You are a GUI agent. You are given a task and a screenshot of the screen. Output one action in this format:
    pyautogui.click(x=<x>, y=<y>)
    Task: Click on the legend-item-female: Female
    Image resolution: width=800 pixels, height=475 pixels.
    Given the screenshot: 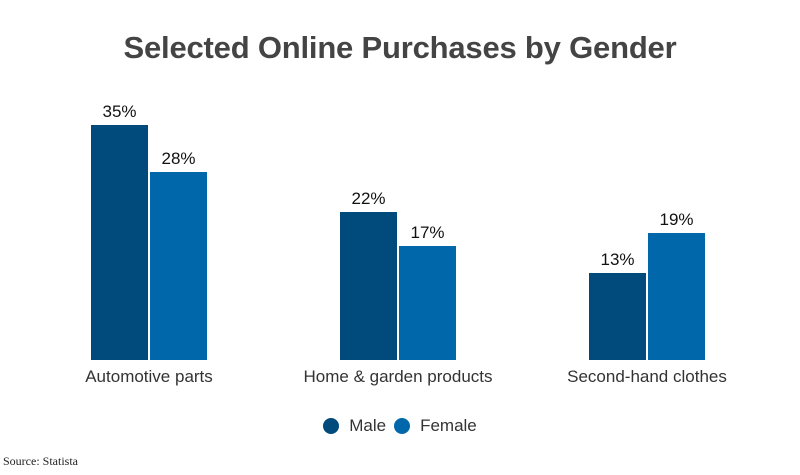 What is the action you would take?
    pyautogui.click(x=435, y=426)
    